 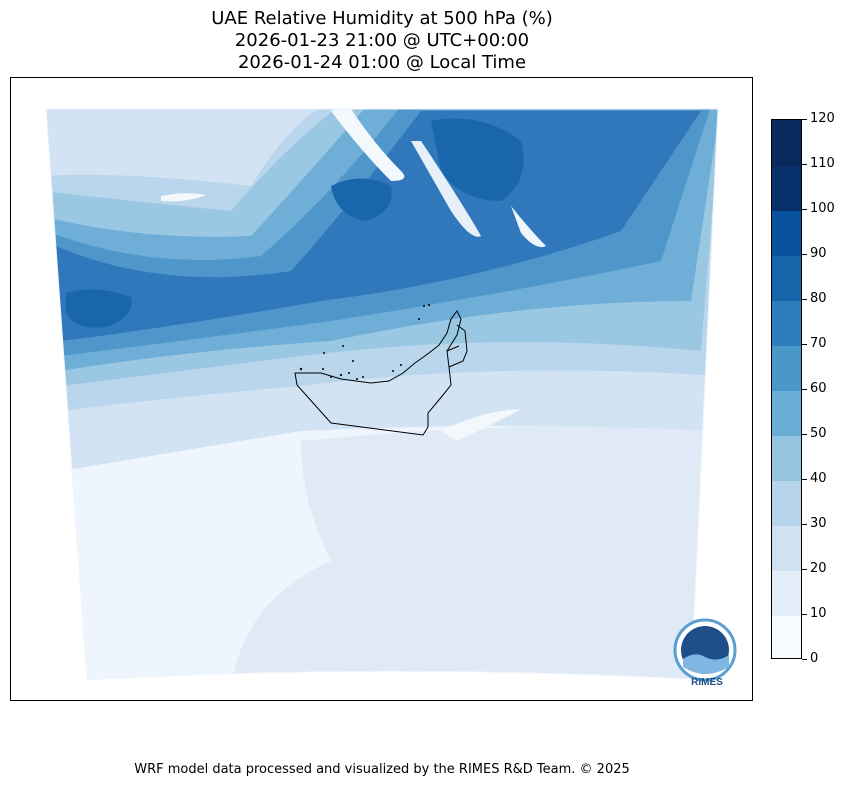 I want to click on field-dry-spot-south, so click(x=481, y=425).